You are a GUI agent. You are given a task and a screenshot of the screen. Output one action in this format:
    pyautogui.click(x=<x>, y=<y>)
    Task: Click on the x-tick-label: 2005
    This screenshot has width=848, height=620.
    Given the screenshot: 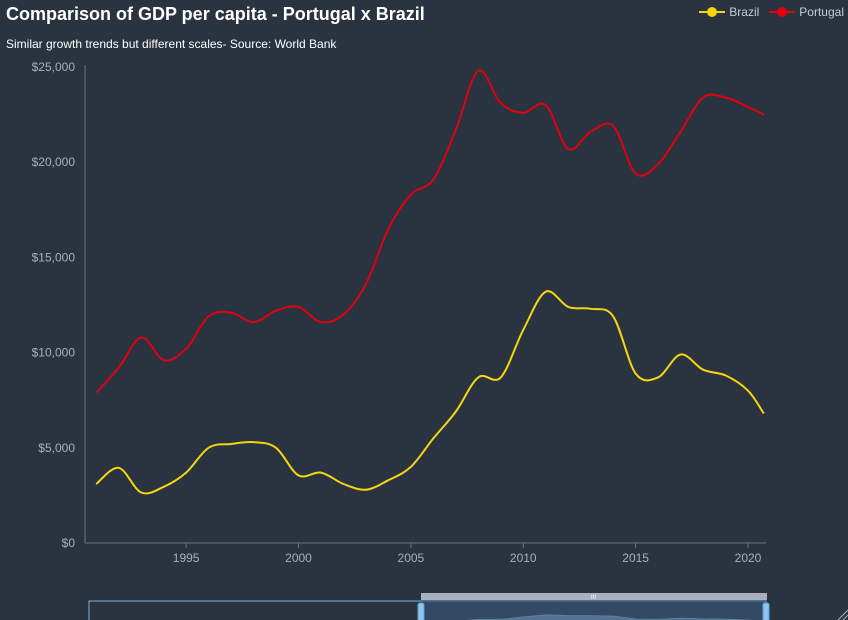 What is the action you would take?
    pyautogui.click(x=411, y=558)
    